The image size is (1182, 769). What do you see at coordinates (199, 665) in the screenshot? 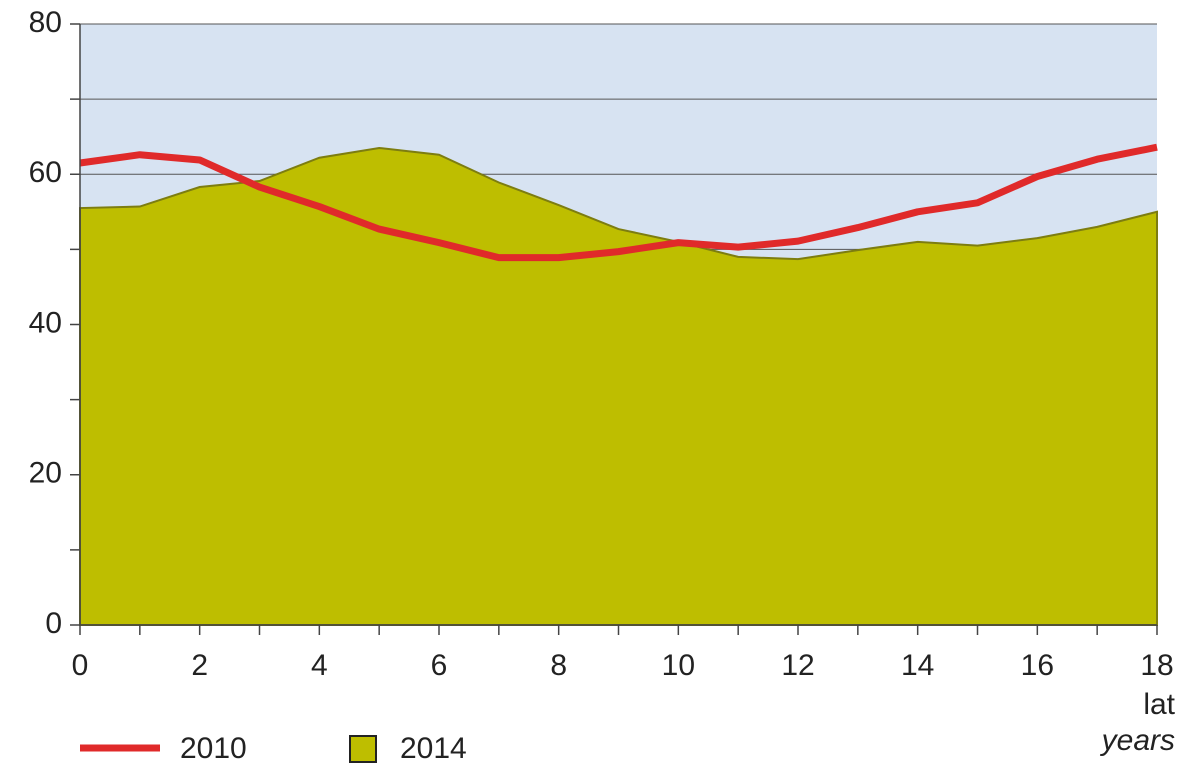
I see `x-tick-label: 2` at bounding box center [199, 665].